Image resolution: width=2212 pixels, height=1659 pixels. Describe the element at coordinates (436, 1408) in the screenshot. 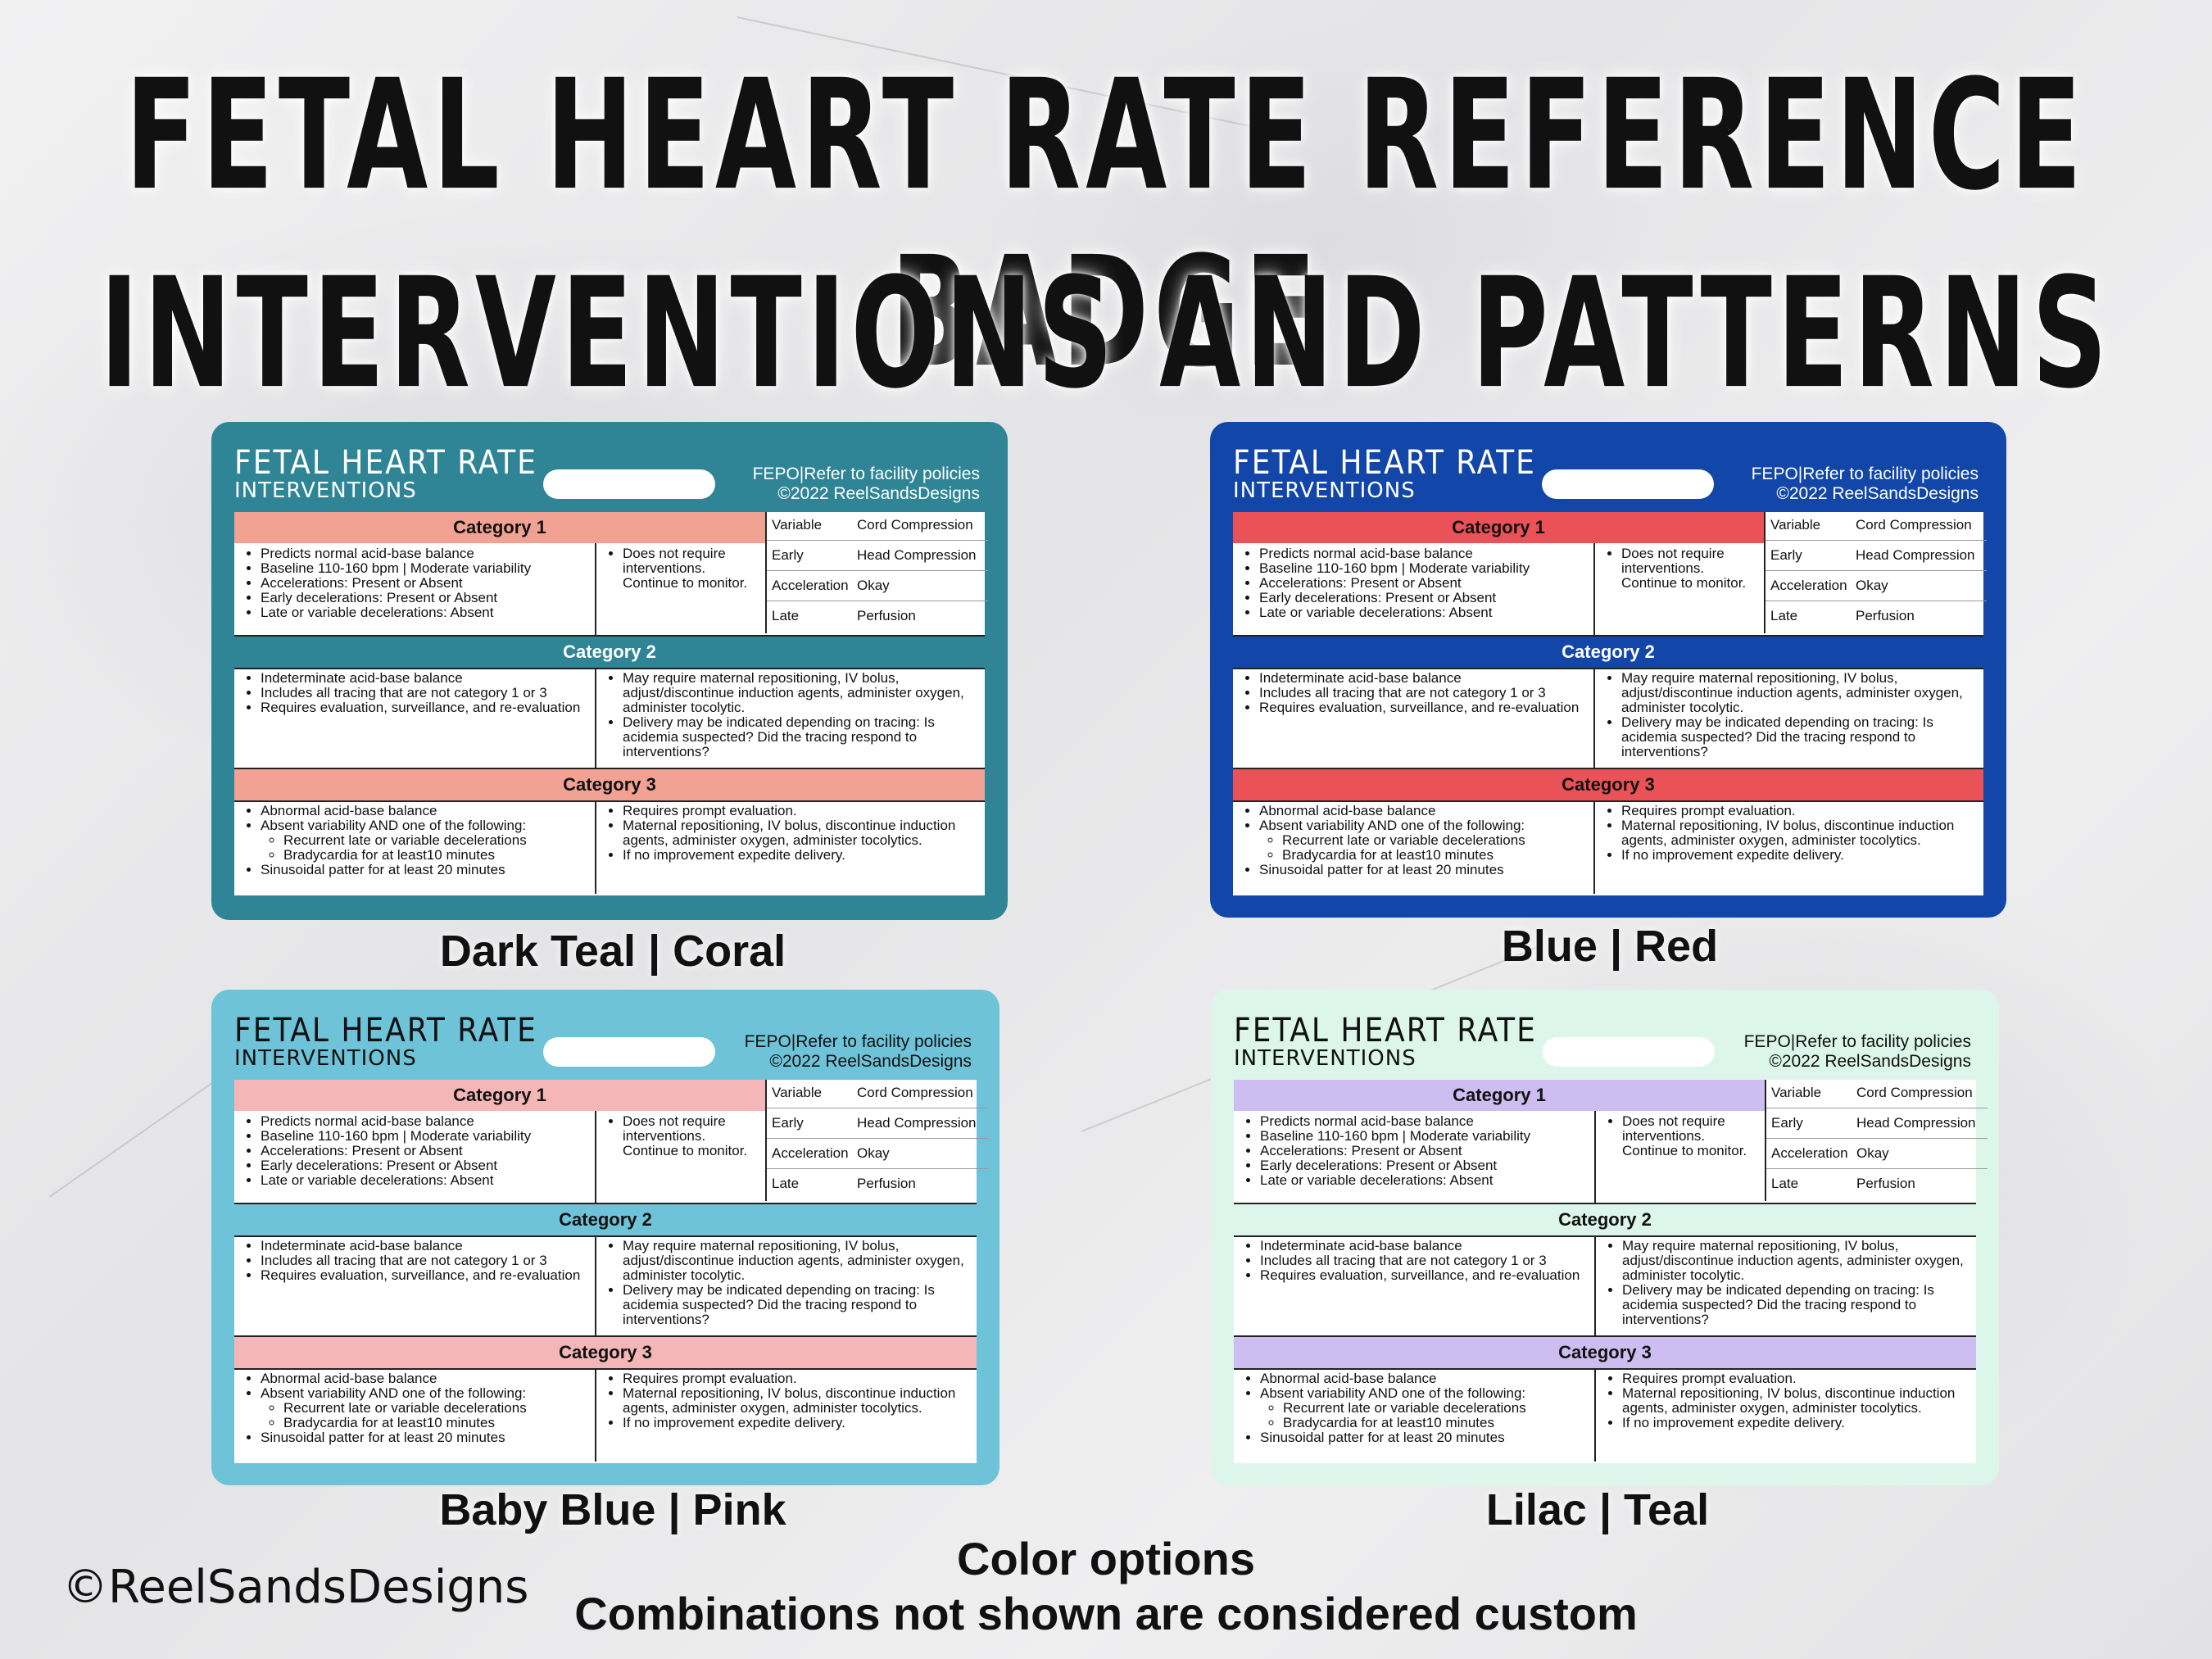

I see `list-item: Recurrent late or variable decelerations` at that location.